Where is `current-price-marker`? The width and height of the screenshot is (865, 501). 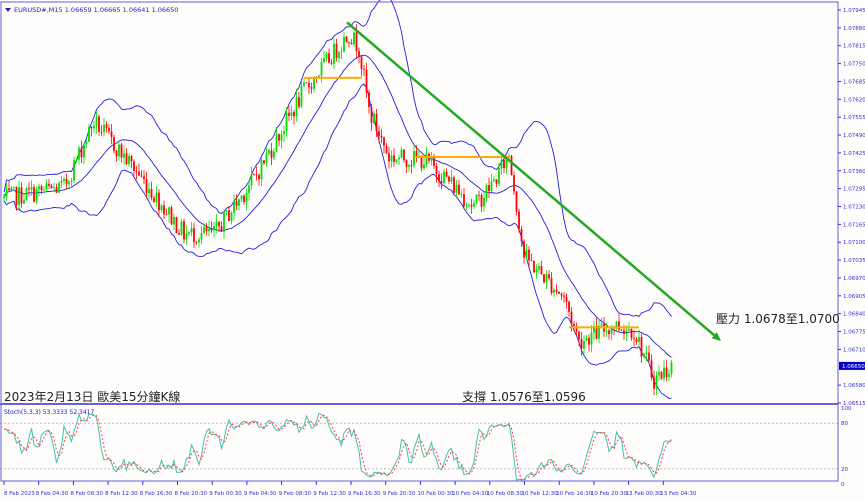
current-price-marker is located at coordinates (852, 365).